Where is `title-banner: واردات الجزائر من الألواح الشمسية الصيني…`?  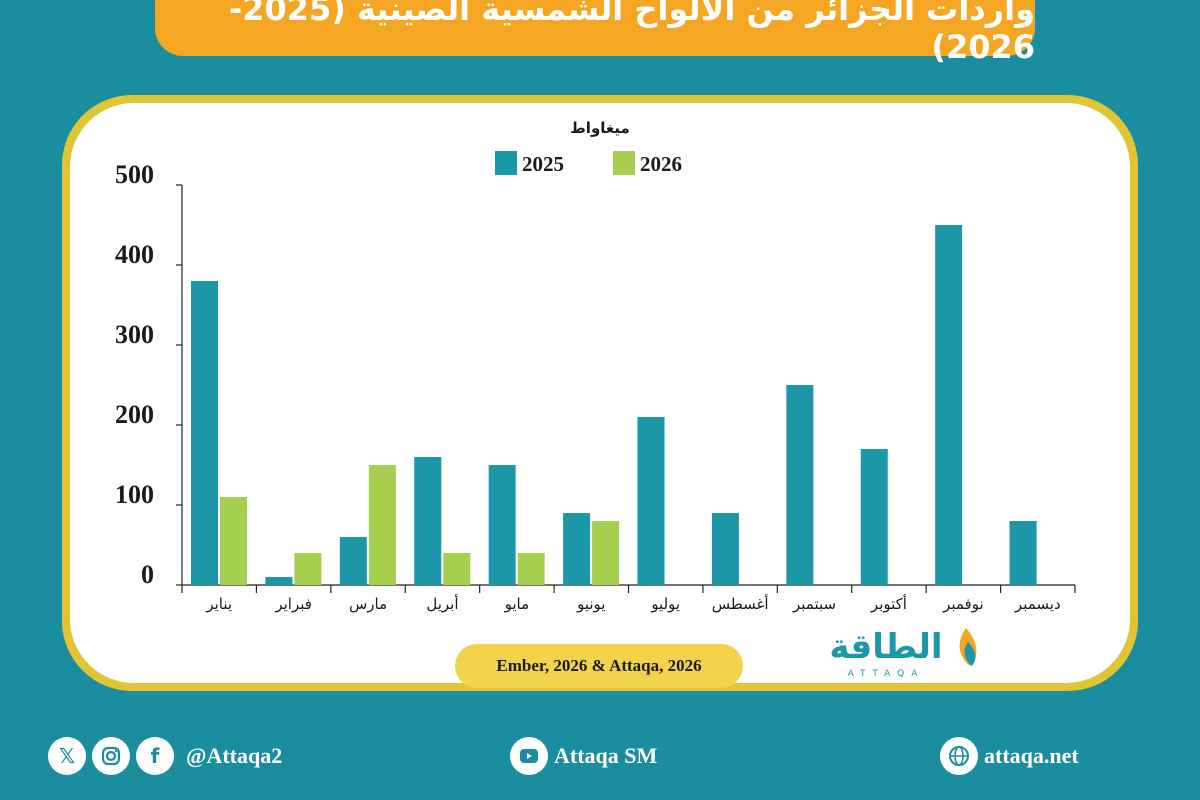 title-banner: واردات الجزائر من الألواح الشمسية الصيني… is located at coordinates (595, 33).